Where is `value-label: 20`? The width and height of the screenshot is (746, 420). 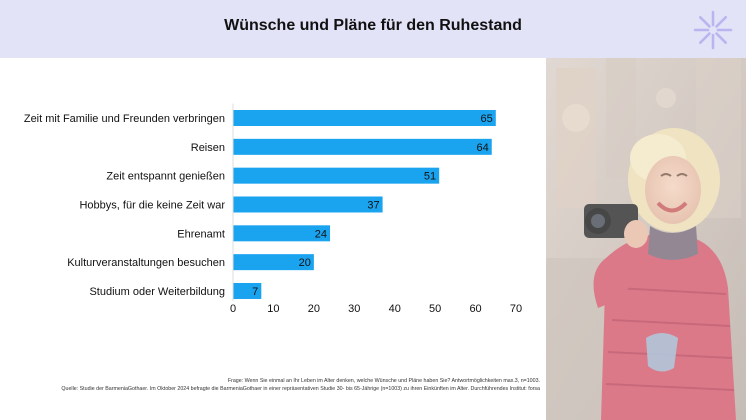
value-label: 20 is located at coordinates (305, 263).